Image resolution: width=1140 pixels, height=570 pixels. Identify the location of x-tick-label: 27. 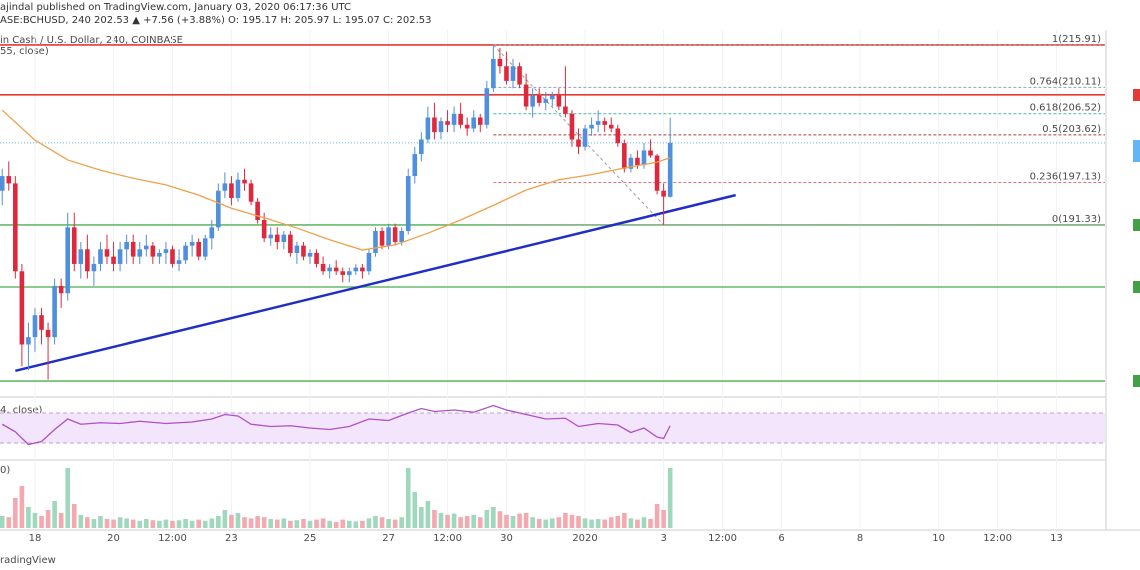
(388, 538).